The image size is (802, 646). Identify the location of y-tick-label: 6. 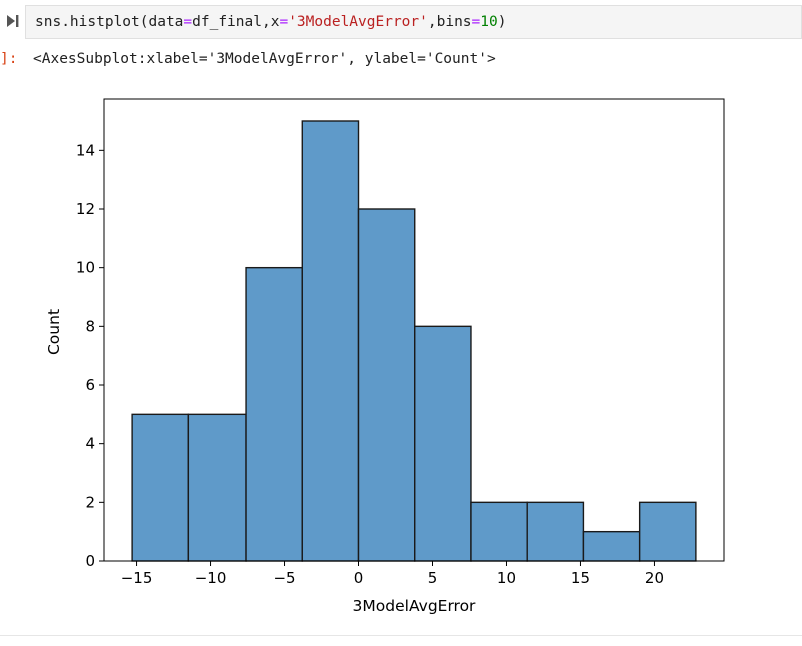
(90, 385).